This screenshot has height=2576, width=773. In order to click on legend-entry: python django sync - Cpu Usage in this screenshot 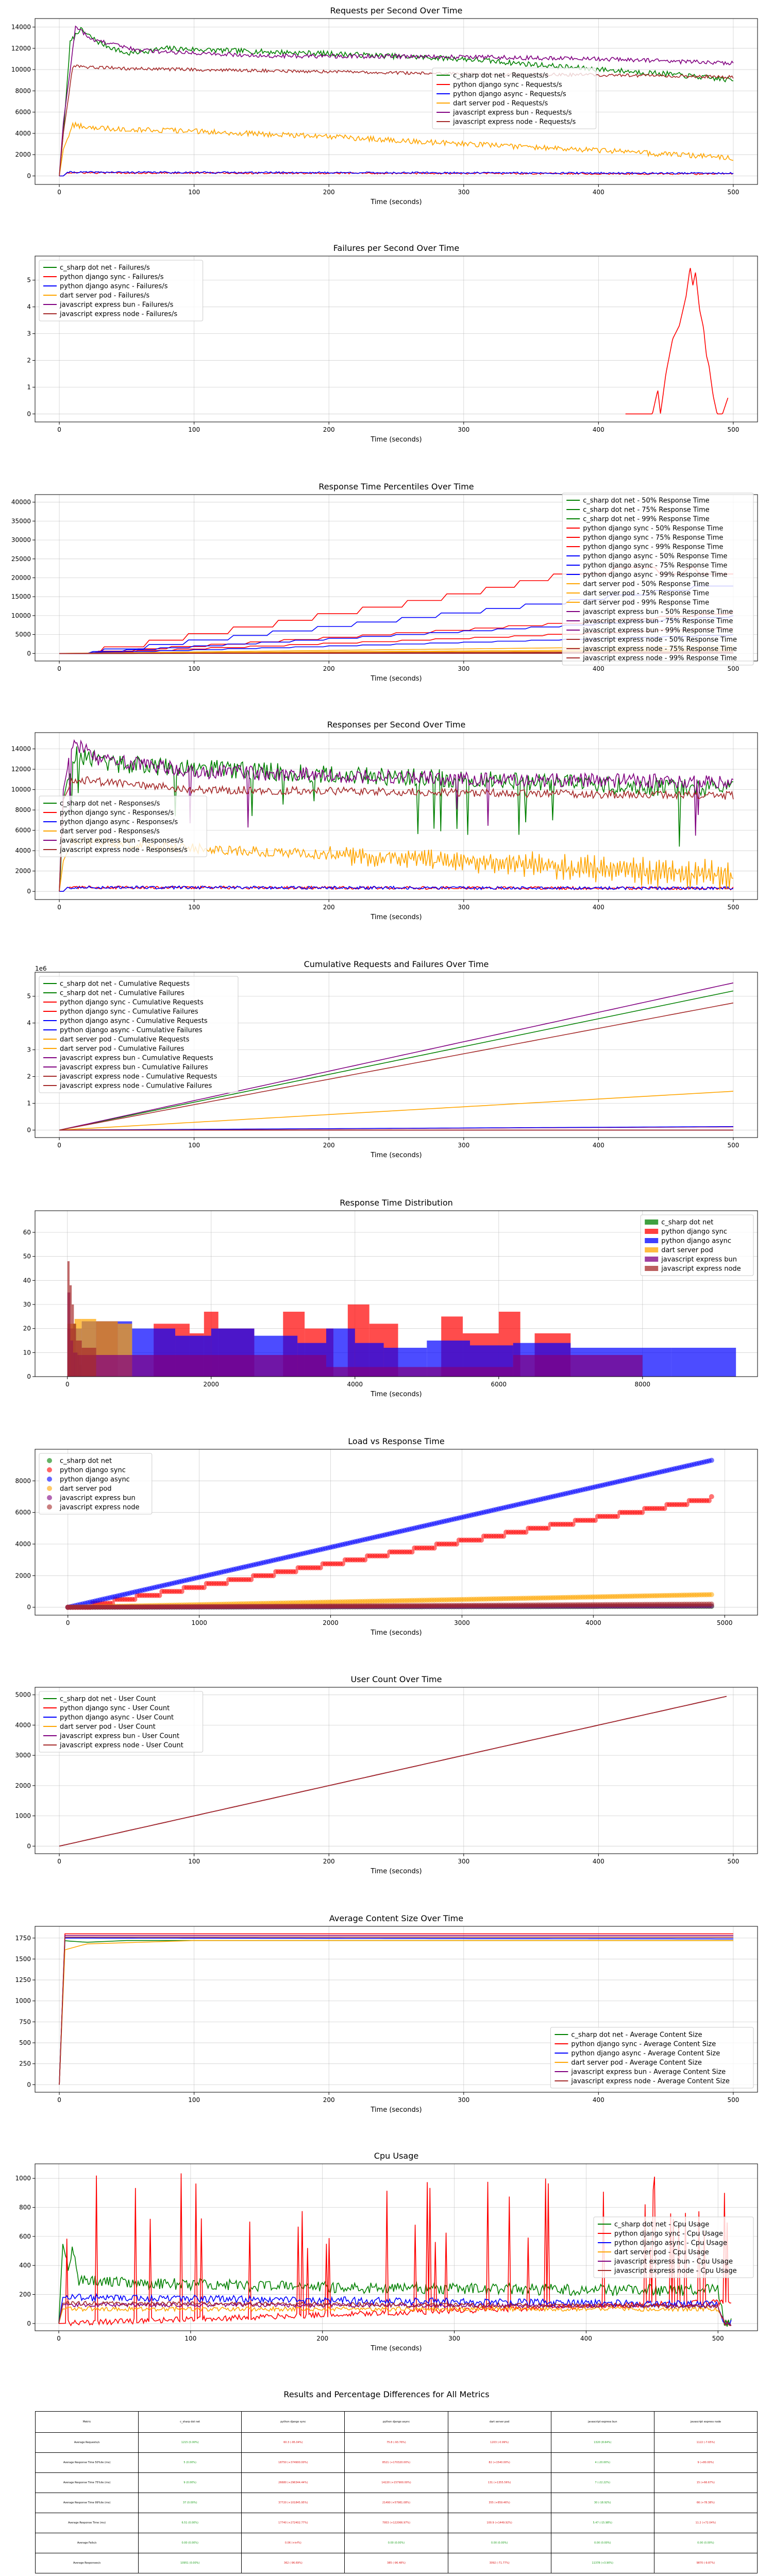, I will do `click(668, 2234)`.